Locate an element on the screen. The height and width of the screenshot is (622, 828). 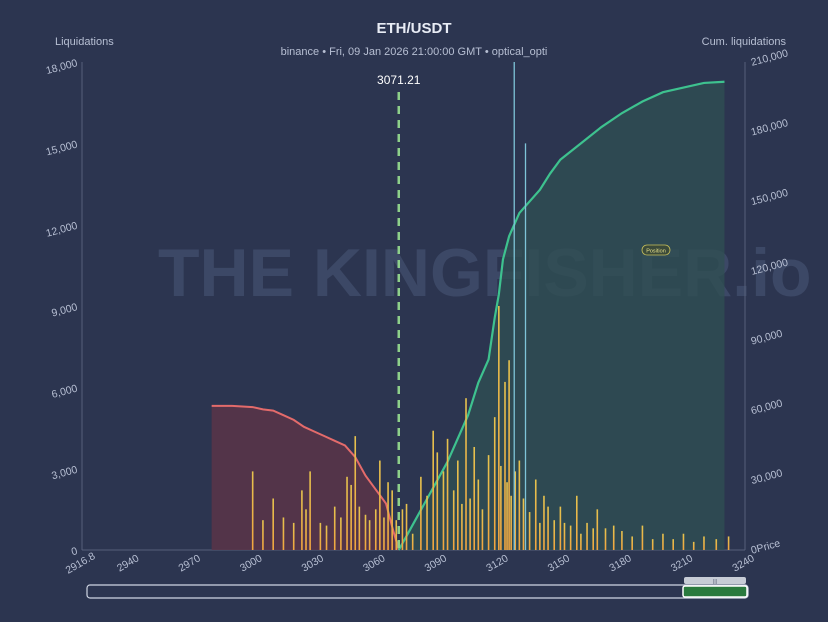
y-left-tick-label: 3,000 is located at coordinates (64, 473).